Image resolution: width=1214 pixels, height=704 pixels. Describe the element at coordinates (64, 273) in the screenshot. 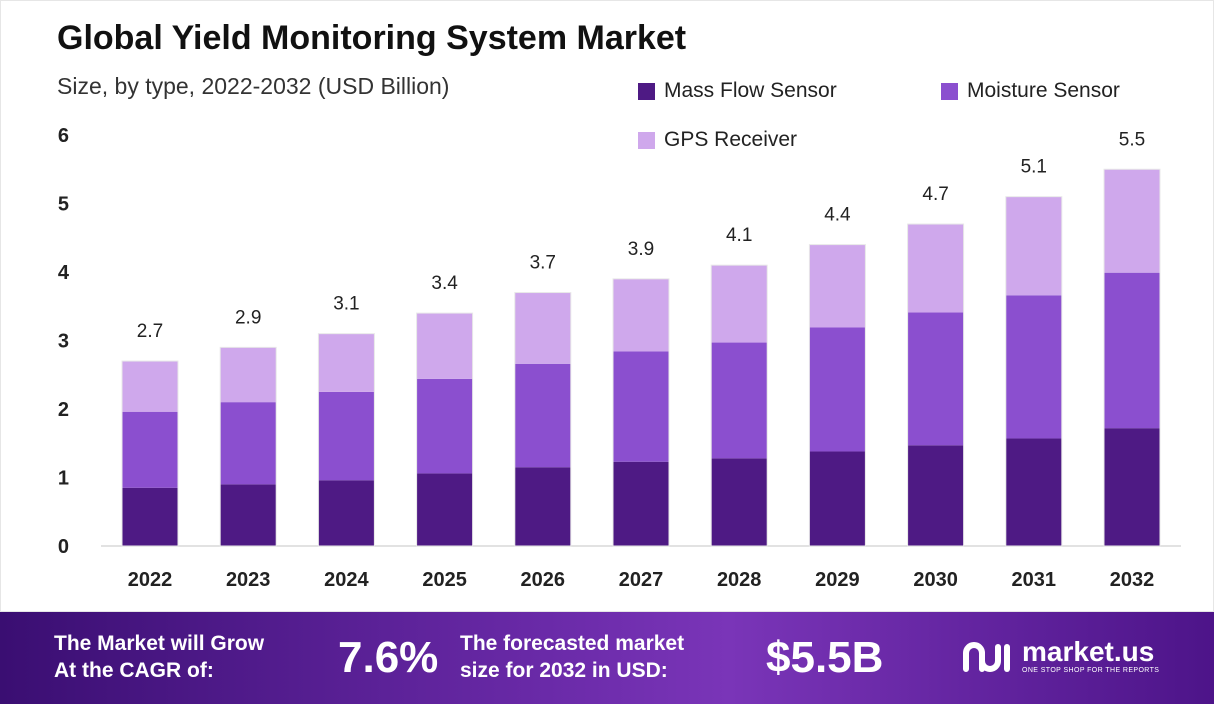

I see `y-tick-label-4: 4` at that location.